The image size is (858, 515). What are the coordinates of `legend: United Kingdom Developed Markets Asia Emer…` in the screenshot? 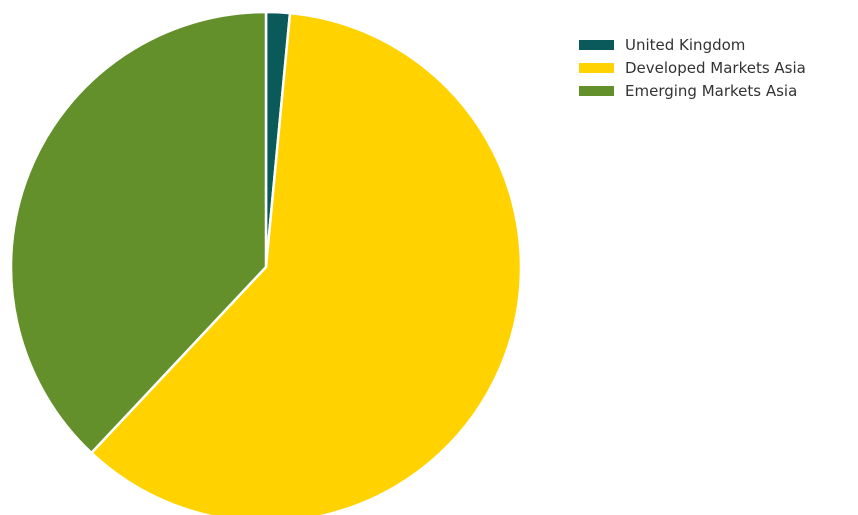 It's located at (692, 67).